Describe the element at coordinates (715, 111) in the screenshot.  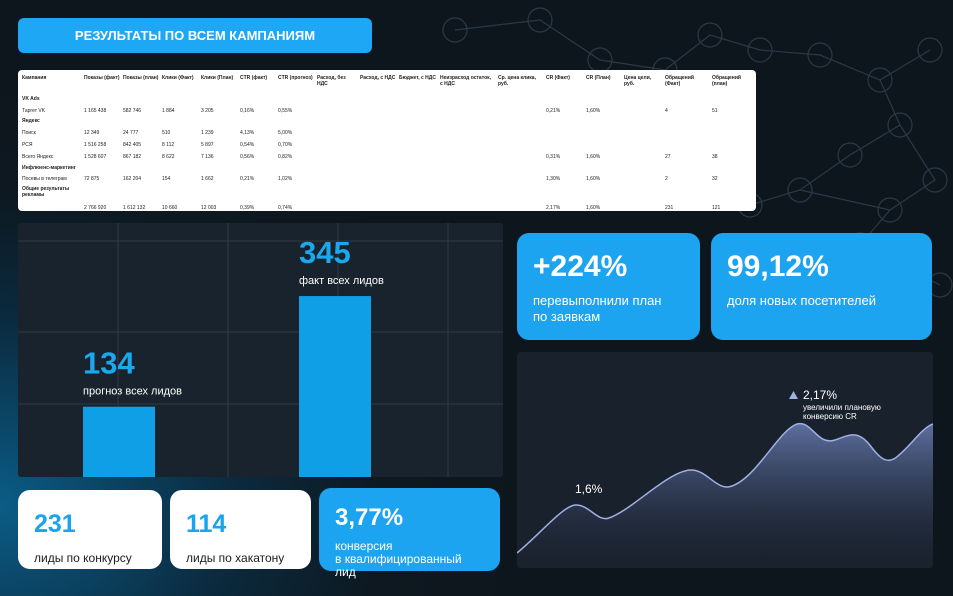
I see `table-cell: 51` at that location.